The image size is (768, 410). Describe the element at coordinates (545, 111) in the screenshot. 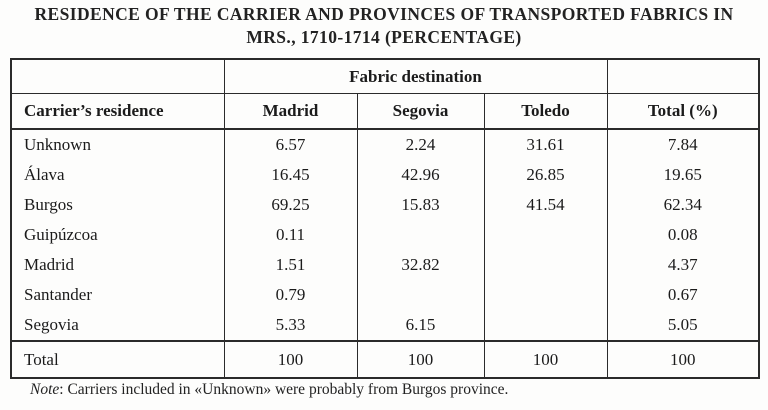

I see `column-header-toledo: Toledo` at that location.